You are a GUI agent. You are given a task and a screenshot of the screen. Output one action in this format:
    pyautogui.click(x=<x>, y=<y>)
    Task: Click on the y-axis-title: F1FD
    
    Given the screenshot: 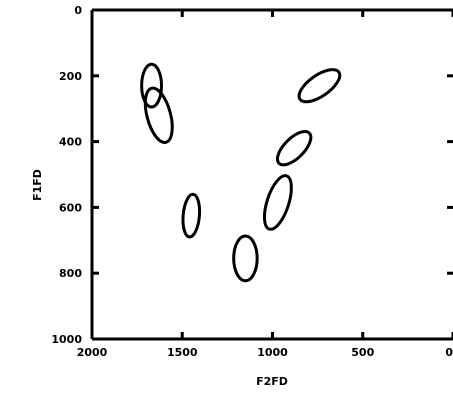 What is the action you would take?
    pyautogui.click(x=37, y=185)
    